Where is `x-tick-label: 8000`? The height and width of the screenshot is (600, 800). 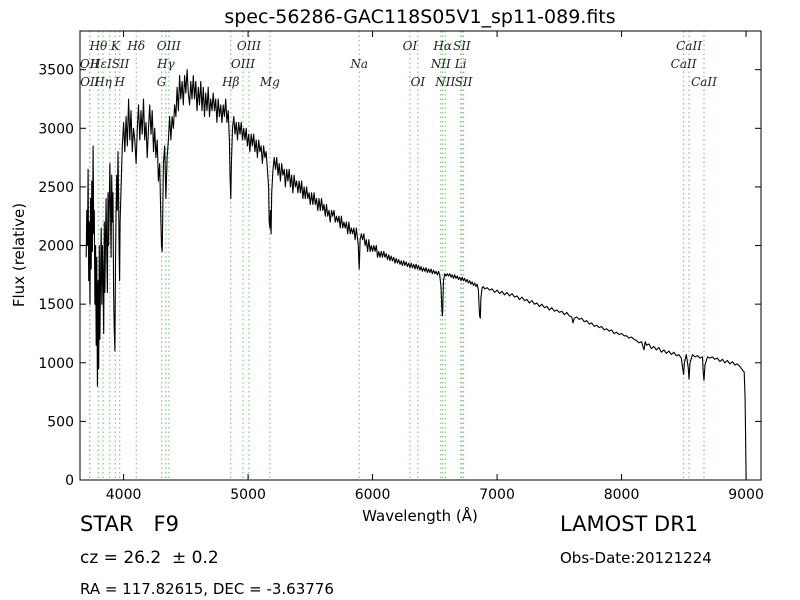 x-tick-label: 8000 is located at coordinates (622, 495).